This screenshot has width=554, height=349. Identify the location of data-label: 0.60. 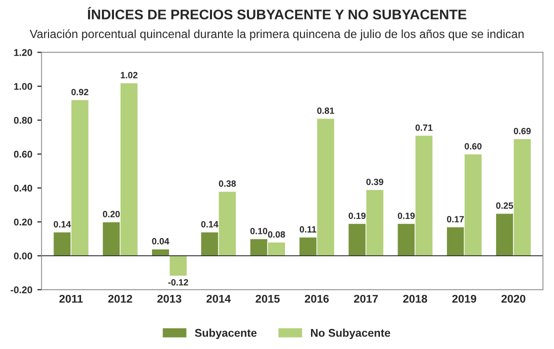
(473, 146).